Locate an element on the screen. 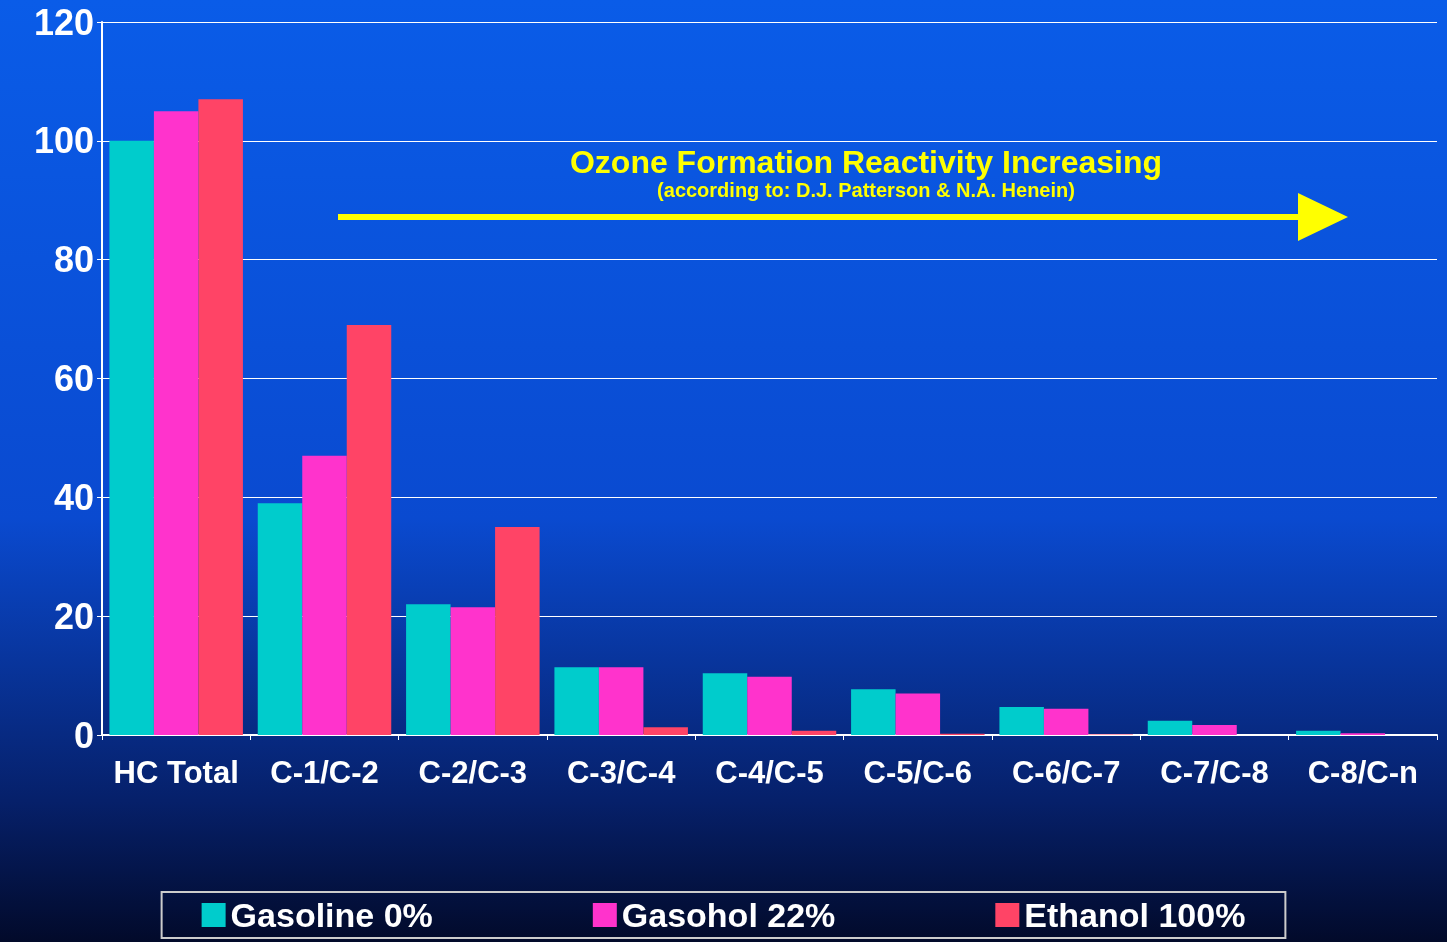  y-tick-label: 100 is located at coordinates (63, 141).